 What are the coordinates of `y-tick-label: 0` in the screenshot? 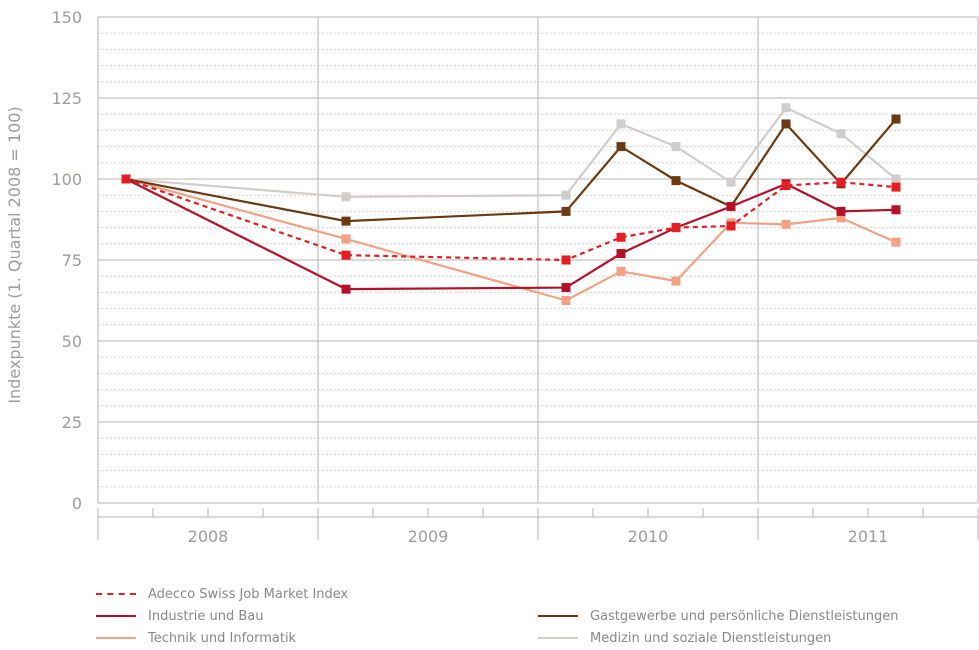 It's located at (77, 503).